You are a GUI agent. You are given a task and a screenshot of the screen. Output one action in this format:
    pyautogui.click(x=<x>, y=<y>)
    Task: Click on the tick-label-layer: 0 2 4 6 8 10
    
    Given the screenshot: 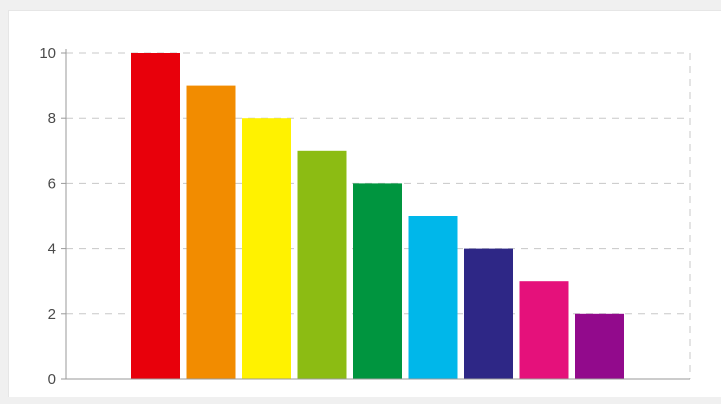 What is the action you would take?
    pyautogui.click(x=47, y=216)
    